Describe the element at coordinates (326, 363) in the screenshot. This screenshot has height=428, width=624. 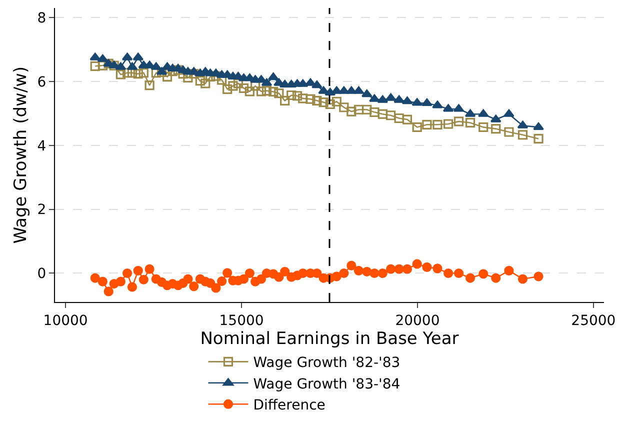
I see `legend-label: Wage Growth '82-'83` at that location.